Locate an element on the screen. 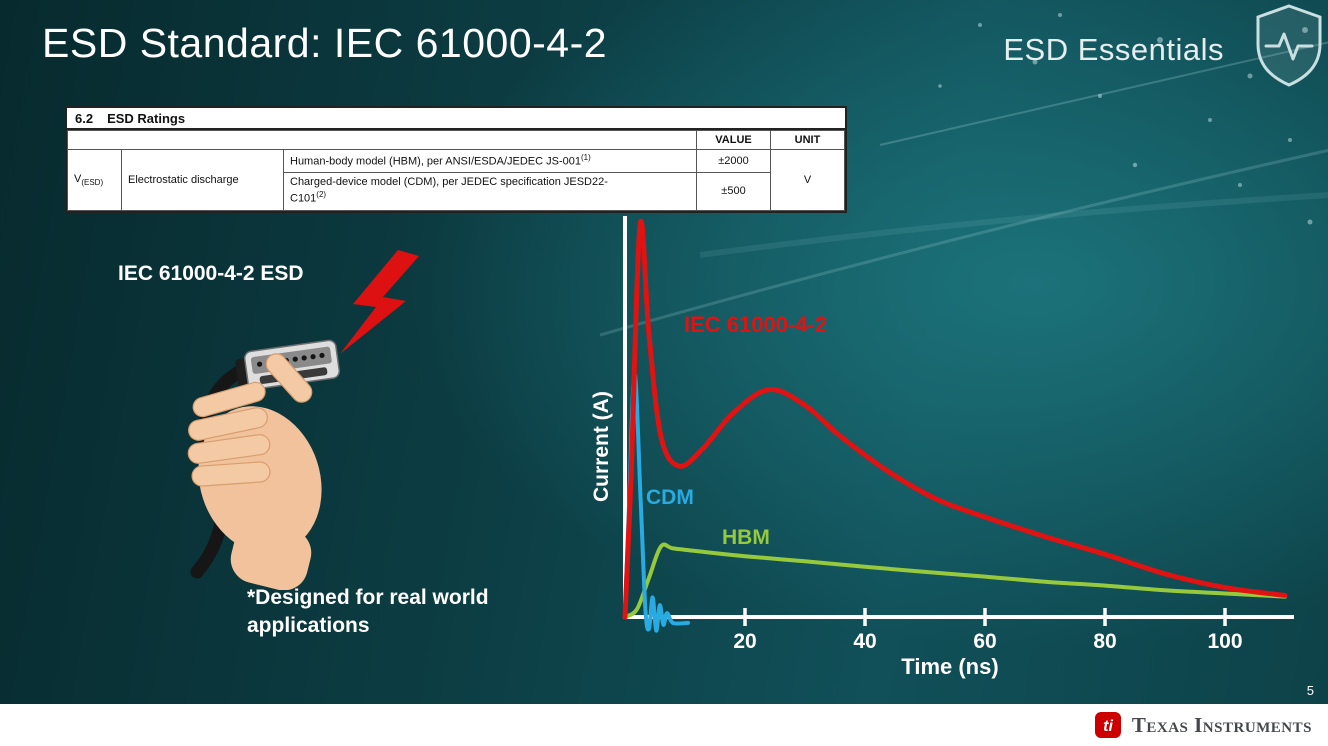 The height and width of the screenshot is (746, 1328). hand is located at coordinates (254, 472).